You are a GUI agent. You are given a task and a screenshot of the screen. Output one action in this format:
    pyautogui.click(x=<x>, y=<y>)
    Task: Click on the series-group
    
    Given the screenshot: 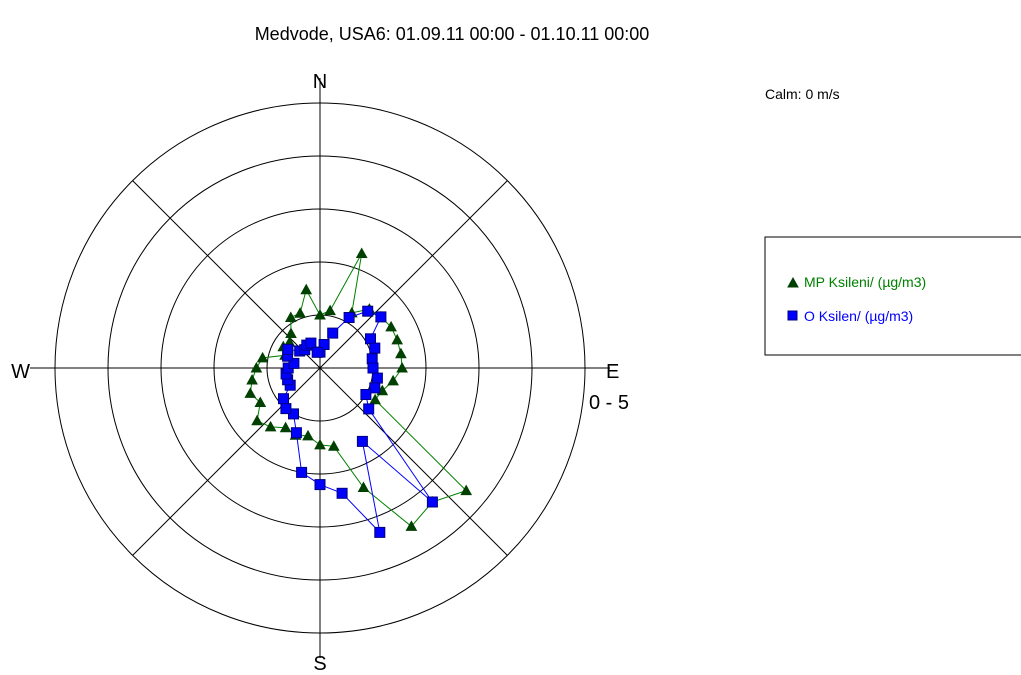 What is the action you would take?
    pyautogui.click(x=358, y=392)
    